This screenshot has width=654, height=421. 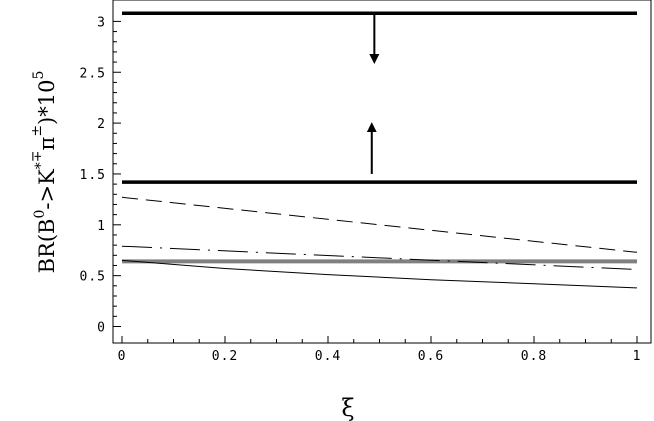 I want to click on y-title-base: BR(B, so click(x=47, y=246).